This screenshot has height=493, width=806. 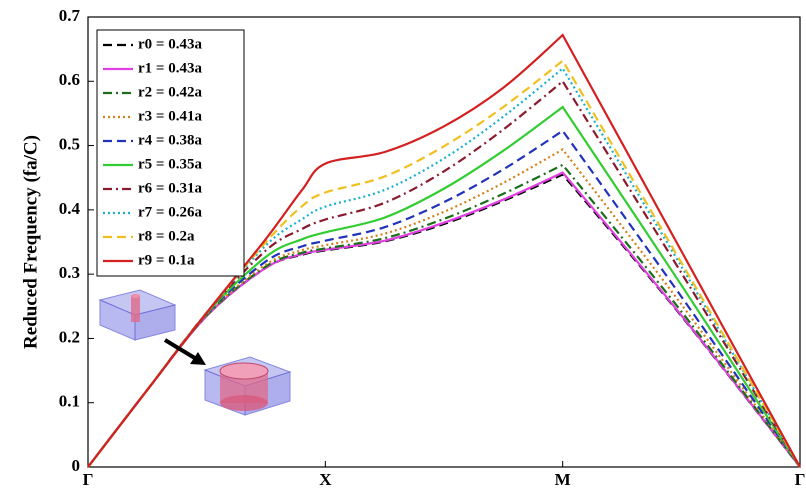 I want to click on legend-box, so click(x=170, y=153).